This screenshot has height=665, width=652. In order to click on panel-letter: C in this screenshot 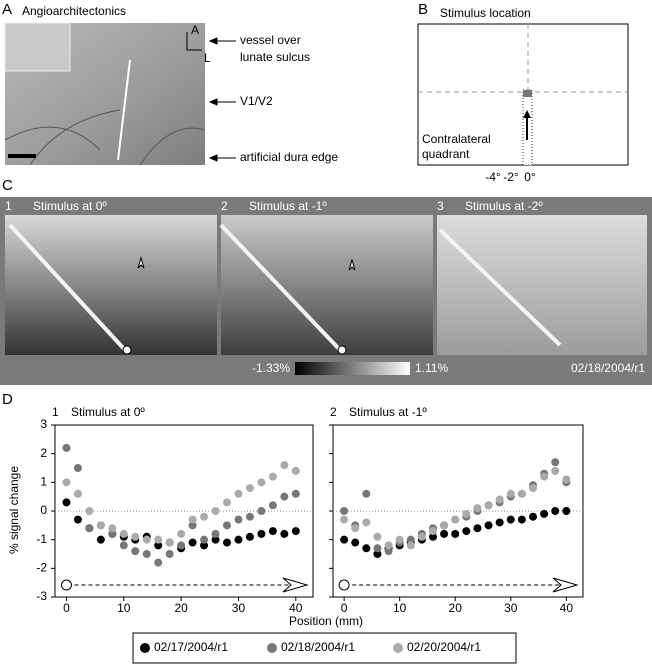, I will do `click(7, 185)`.